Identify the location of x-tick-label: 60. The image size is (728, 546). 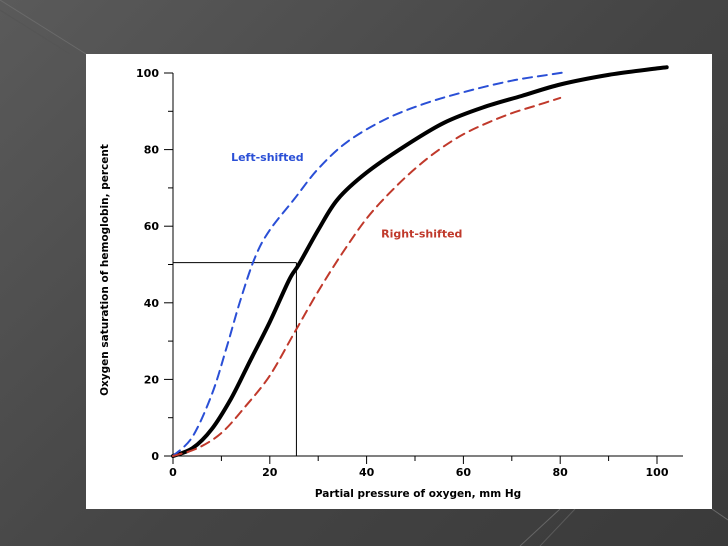
(464, 472).